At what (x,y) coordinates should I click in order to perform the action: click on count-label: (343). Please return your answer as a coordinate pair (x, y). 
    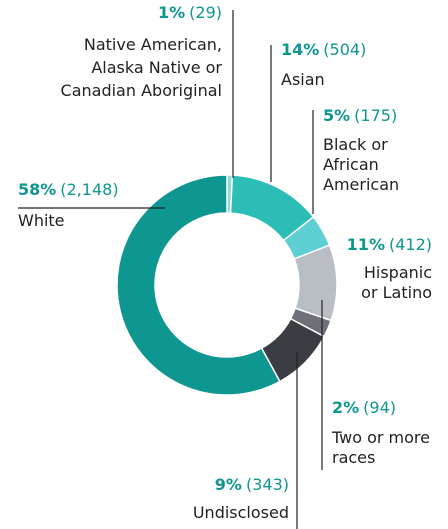
    Looking at the image, I should click on (267, 484).